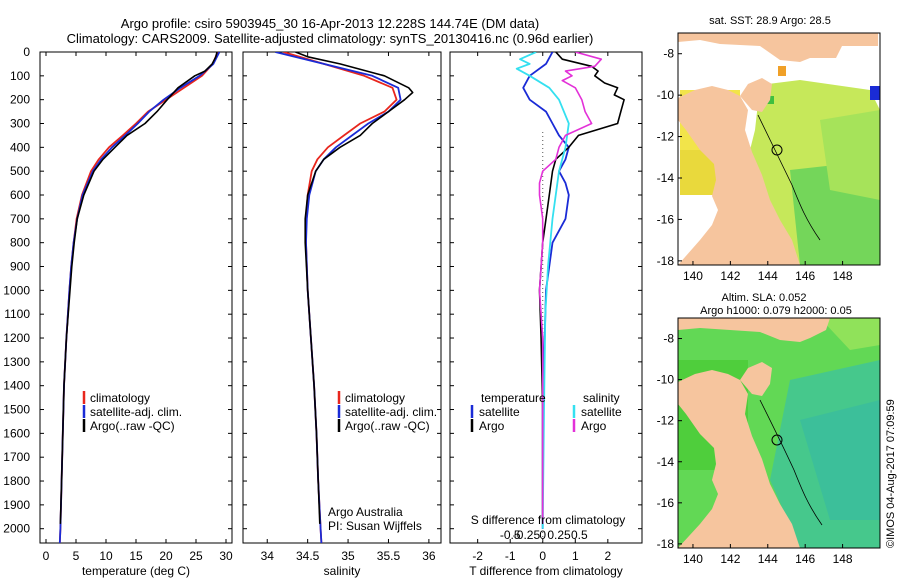 The height and width of the screenshot is (580, 900). I want to click on depth-tick-label: 0, so click(26, 52).